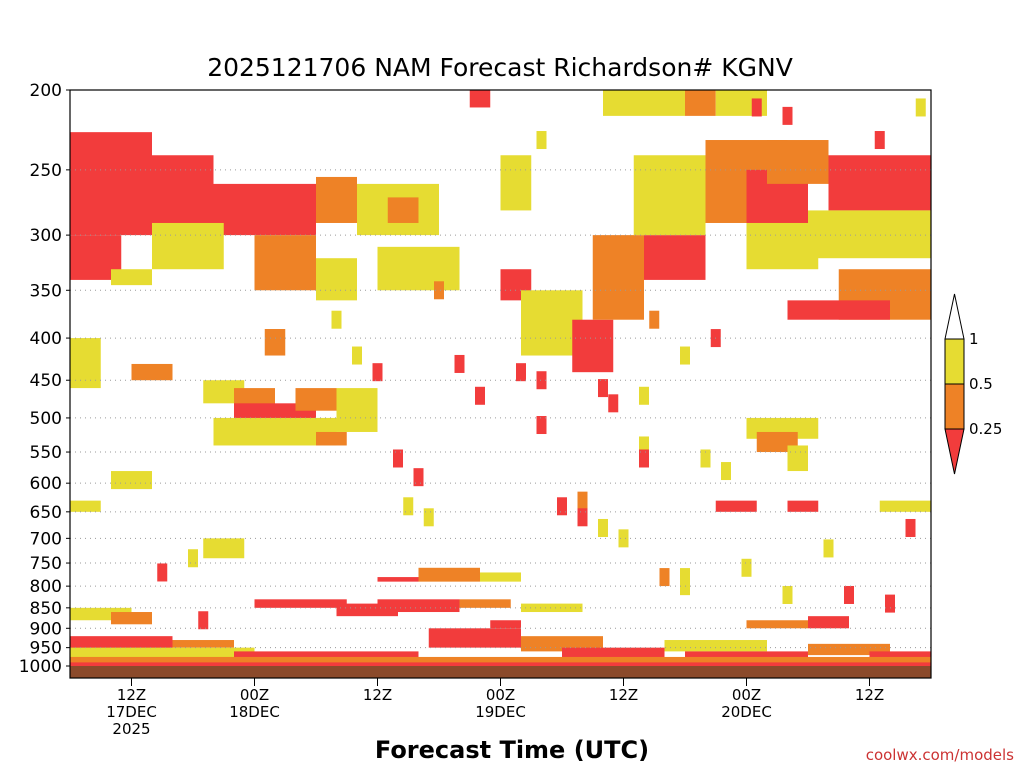 Image resolution: width=1024 pixels, height=768 pixels. Describe the element at coordinates (46, 513) in the screenshot. I see `y-tick-label: 650` at that location.